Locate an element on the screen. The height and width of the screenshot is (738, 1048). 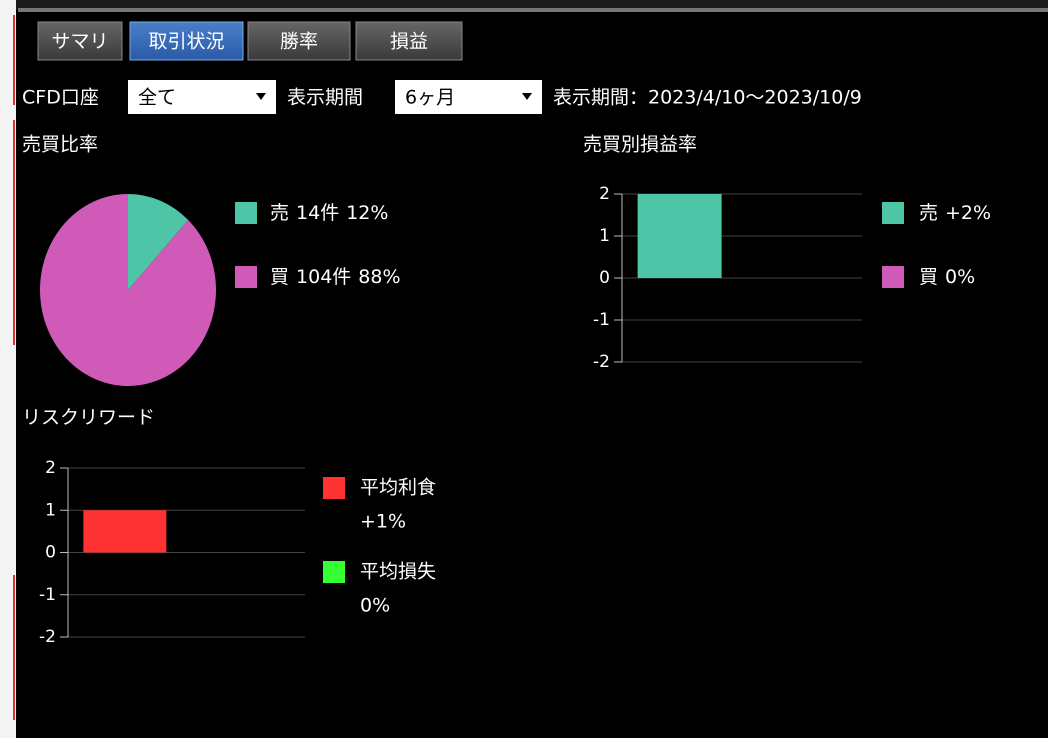
tab-label: サマリ is located at coordinates (79, 42).